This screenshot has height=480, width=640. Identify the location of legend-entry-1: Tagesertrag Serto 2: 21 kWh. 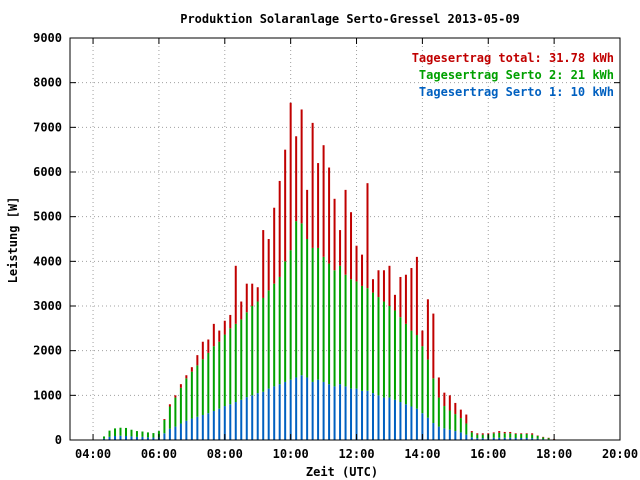
(516, 75).